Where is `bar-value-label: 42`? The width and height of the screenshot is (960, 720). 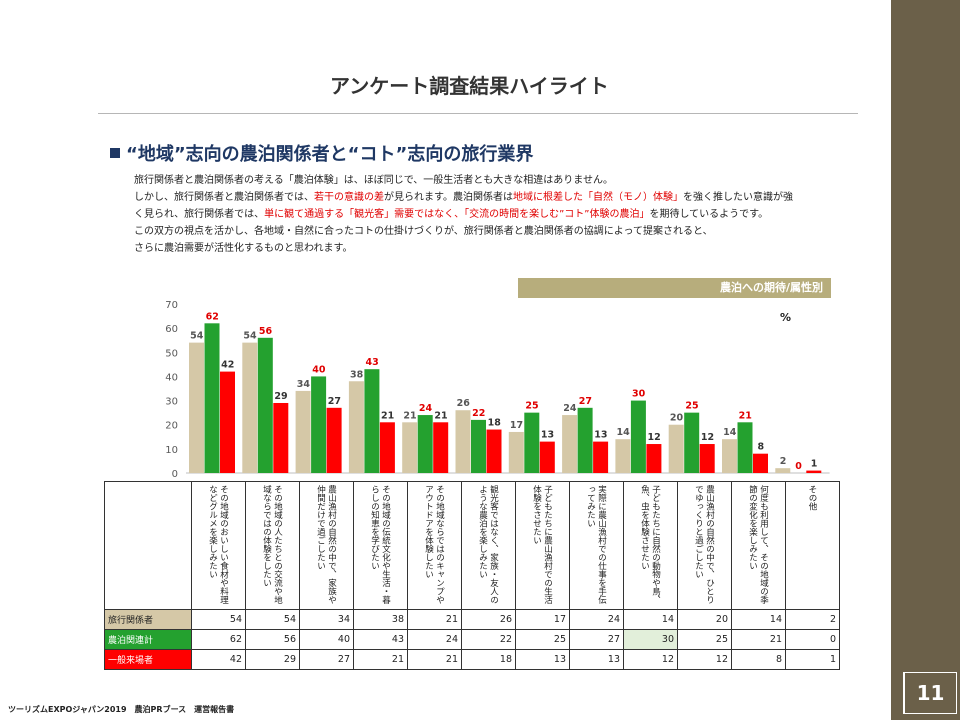 bar-value-label: 42 is located at coordinates (227, 365).